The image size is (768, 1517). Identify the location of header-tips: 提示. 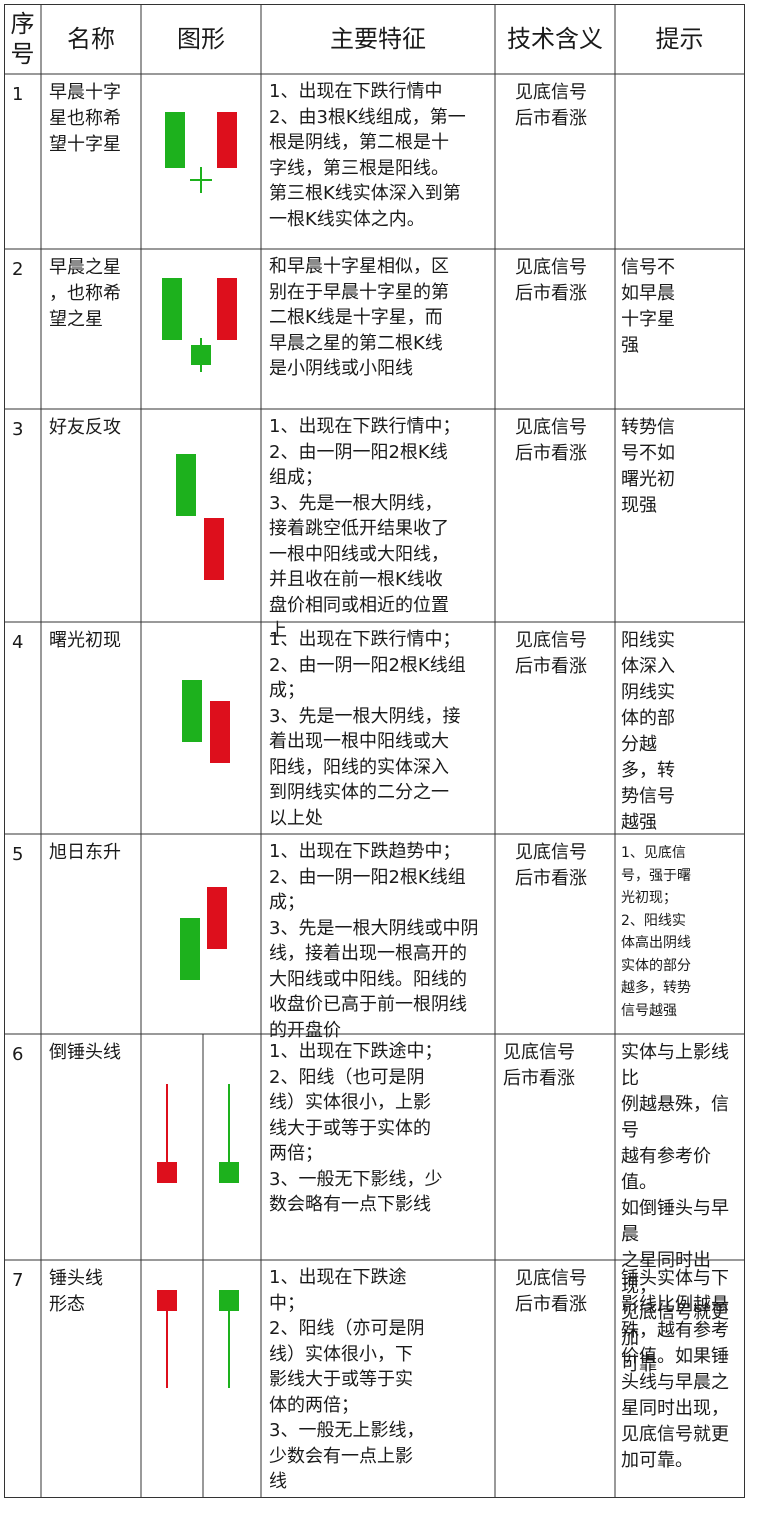
(679, 39).